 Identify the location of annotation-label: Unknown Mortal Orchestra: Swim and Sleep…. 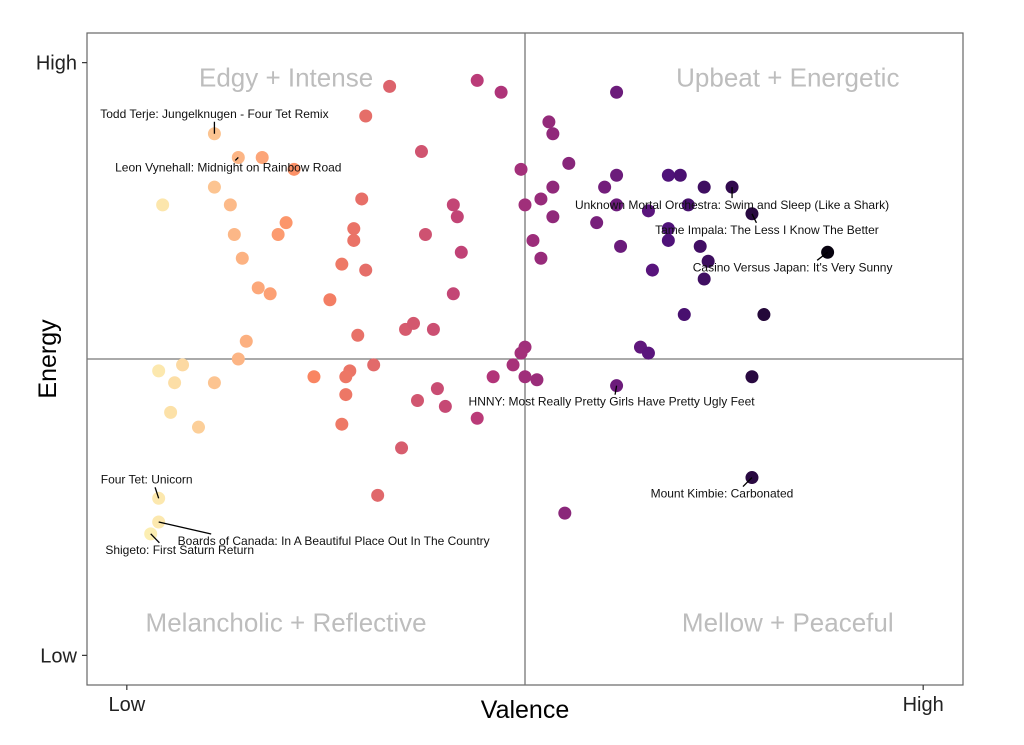
(732, 205).